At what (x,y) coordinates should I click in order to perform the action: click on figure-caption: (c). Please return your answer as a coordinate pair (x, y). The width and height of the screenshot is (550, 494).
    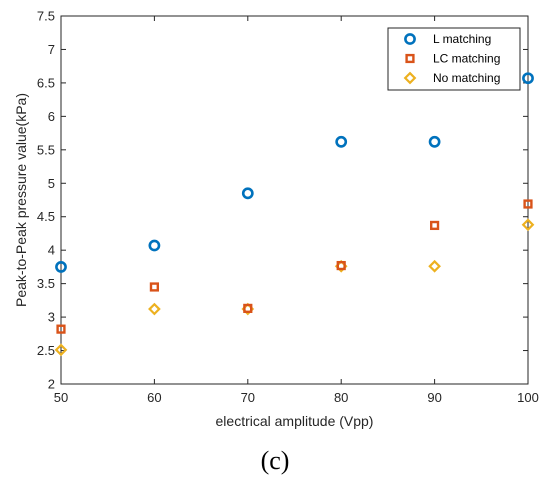
    Looking at the image, I should click on (275, 460).